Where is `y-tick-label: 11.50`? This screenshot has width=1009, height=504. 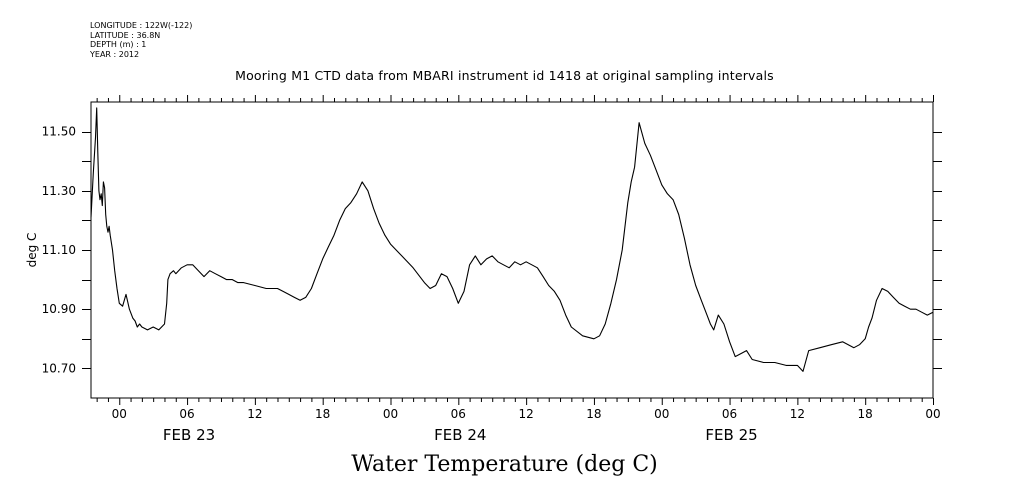 y-tick-label: 11.50 is located at coordinates (59, 132).